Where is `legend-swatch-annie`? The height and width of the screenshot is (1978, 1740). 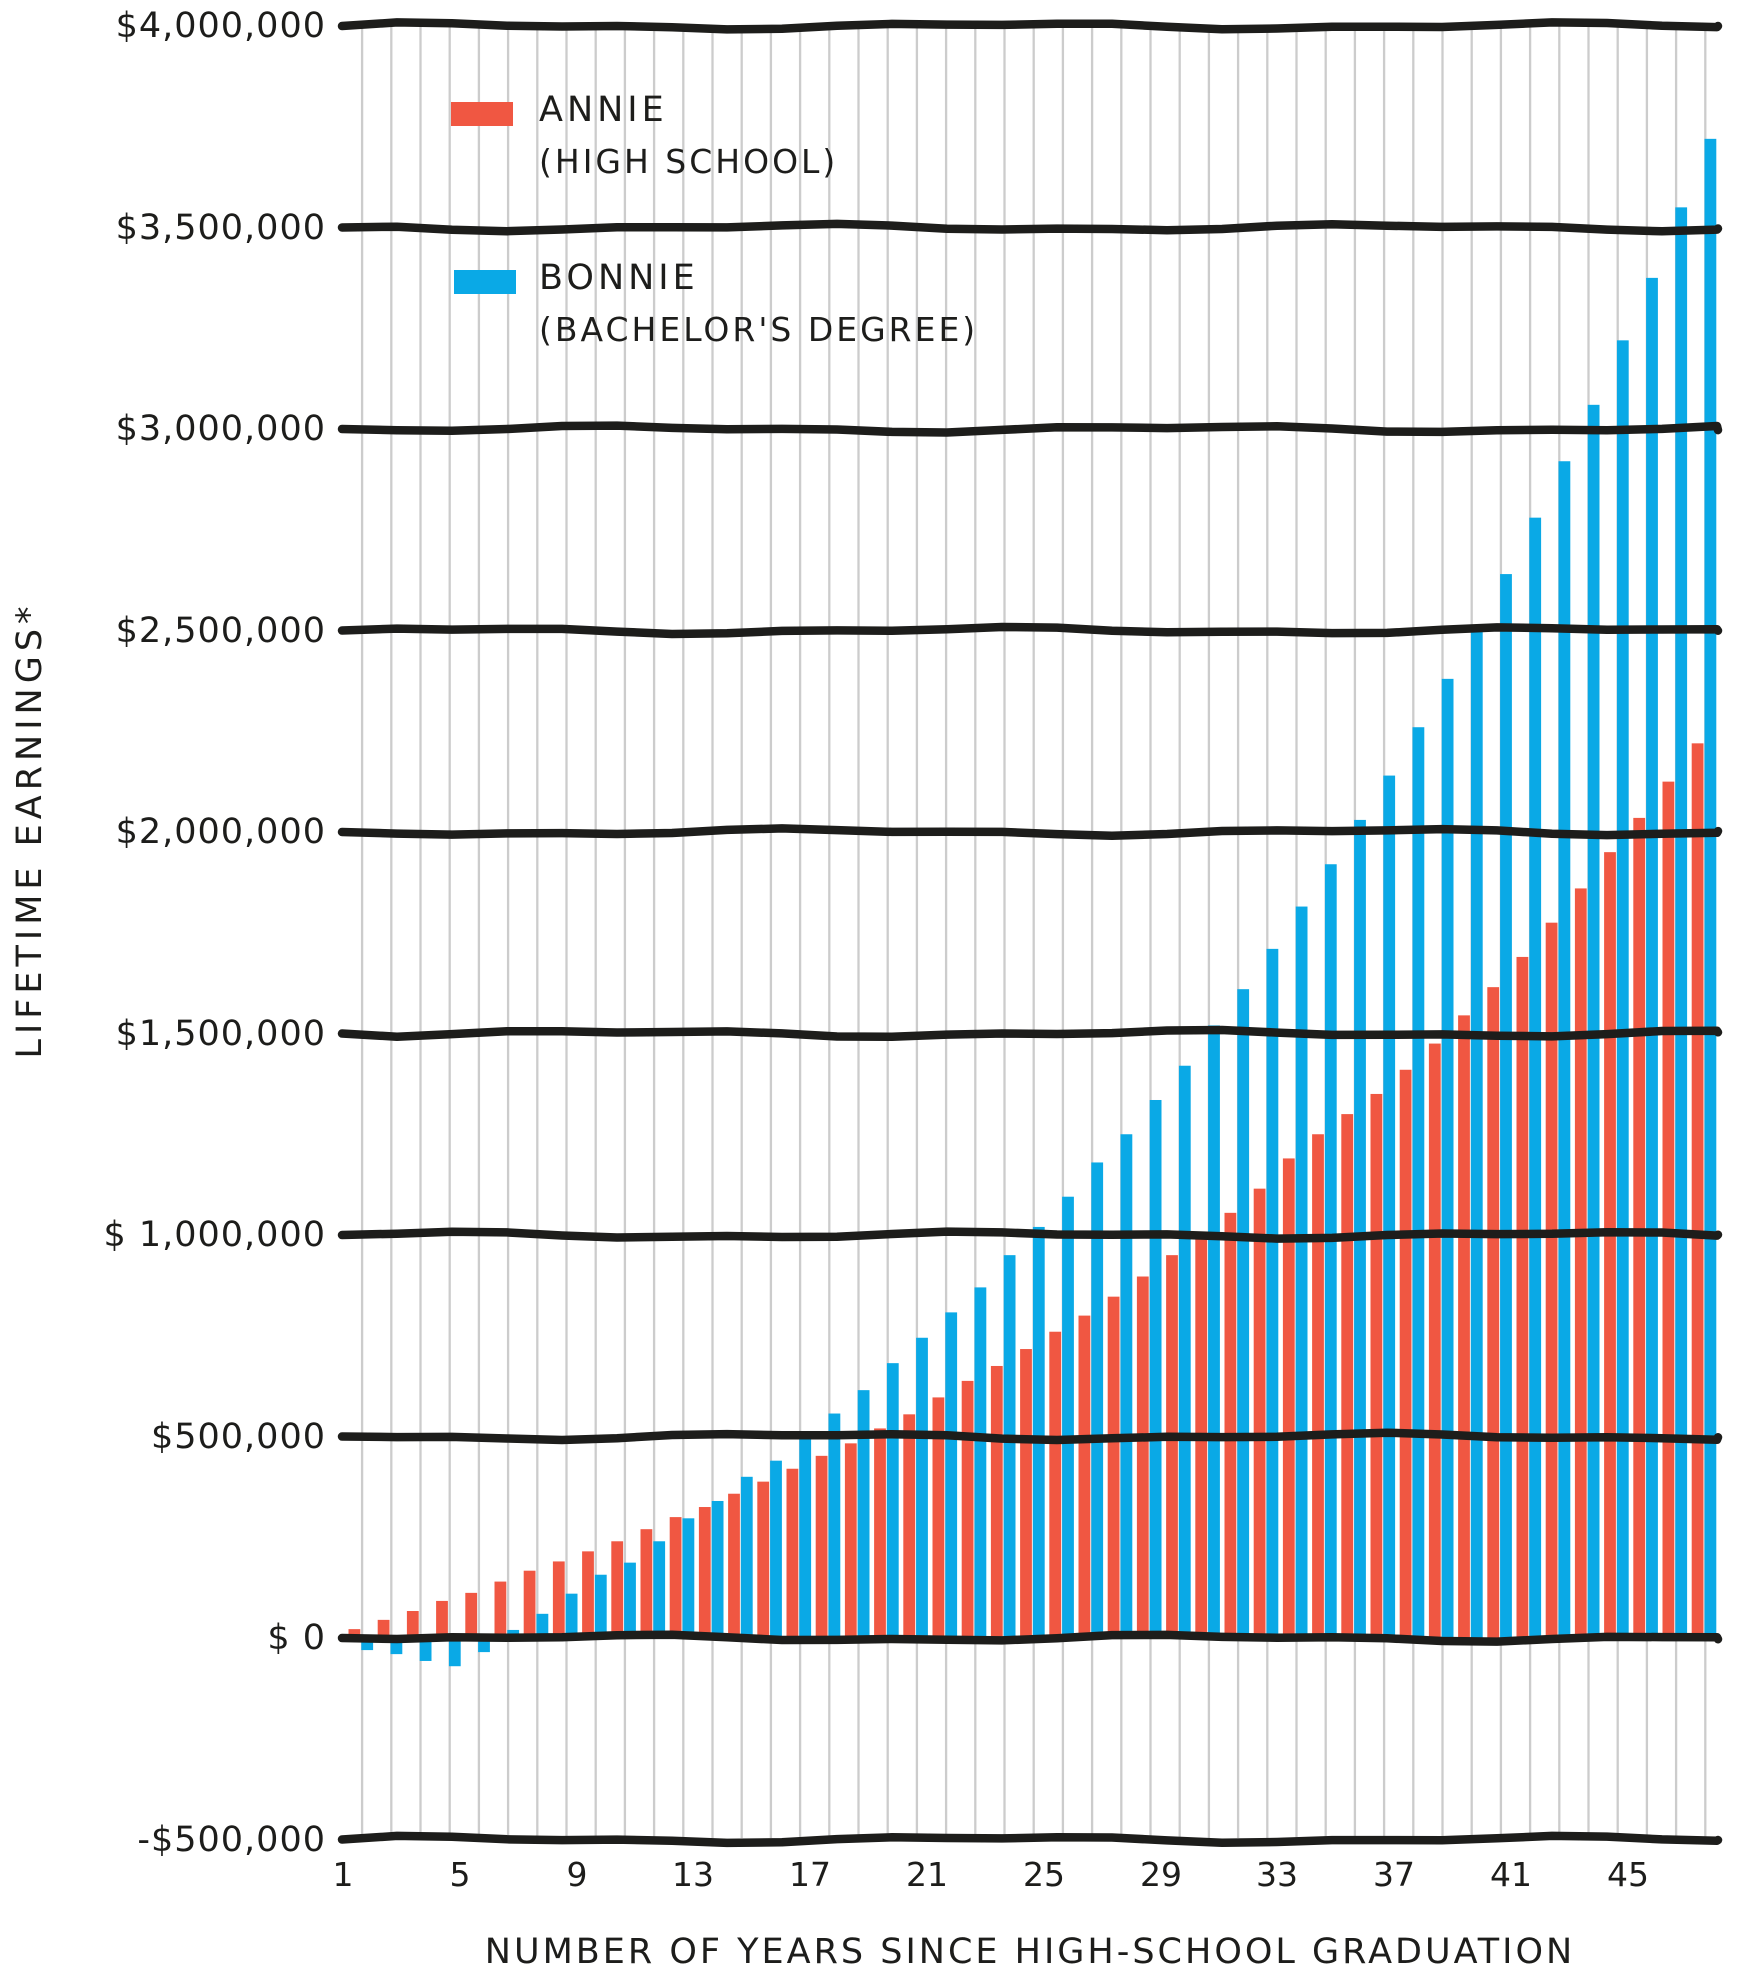
legend-swatch-annie is located at coordinates (482, 114).